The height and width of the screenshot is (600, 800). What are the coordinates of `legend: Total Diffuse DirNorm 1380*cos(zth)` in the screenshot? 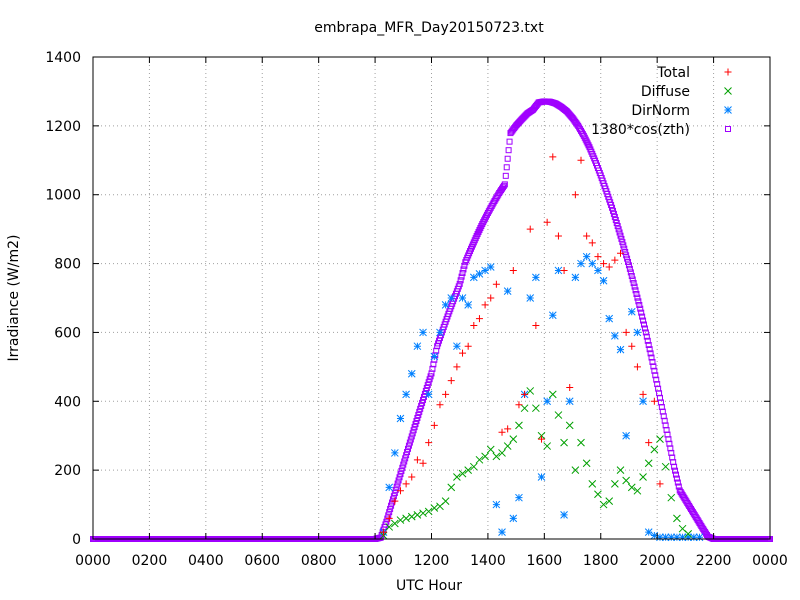 It's located at (661, 101).